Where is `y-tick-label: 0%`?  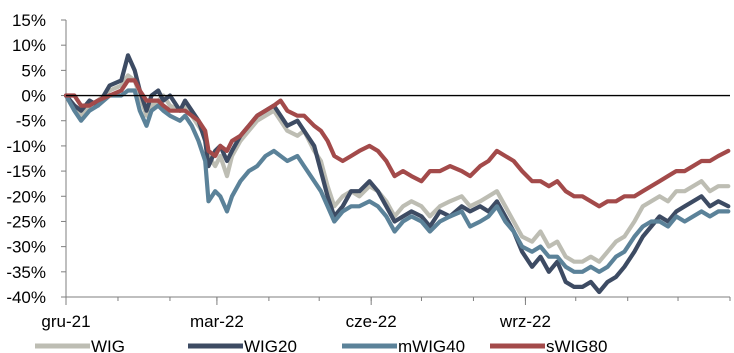
y-tick-label: 0% is located at coordinates (33, 96).